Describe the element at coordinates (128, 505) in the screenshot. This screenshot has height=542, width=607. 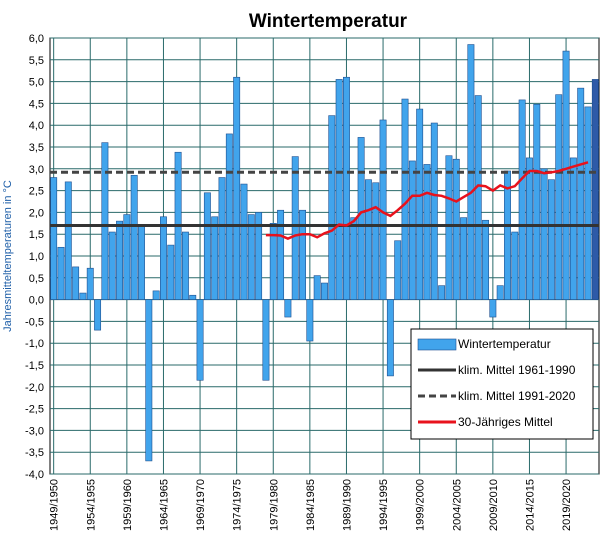
I see `x-tick-label: 1959/1960` at that location.